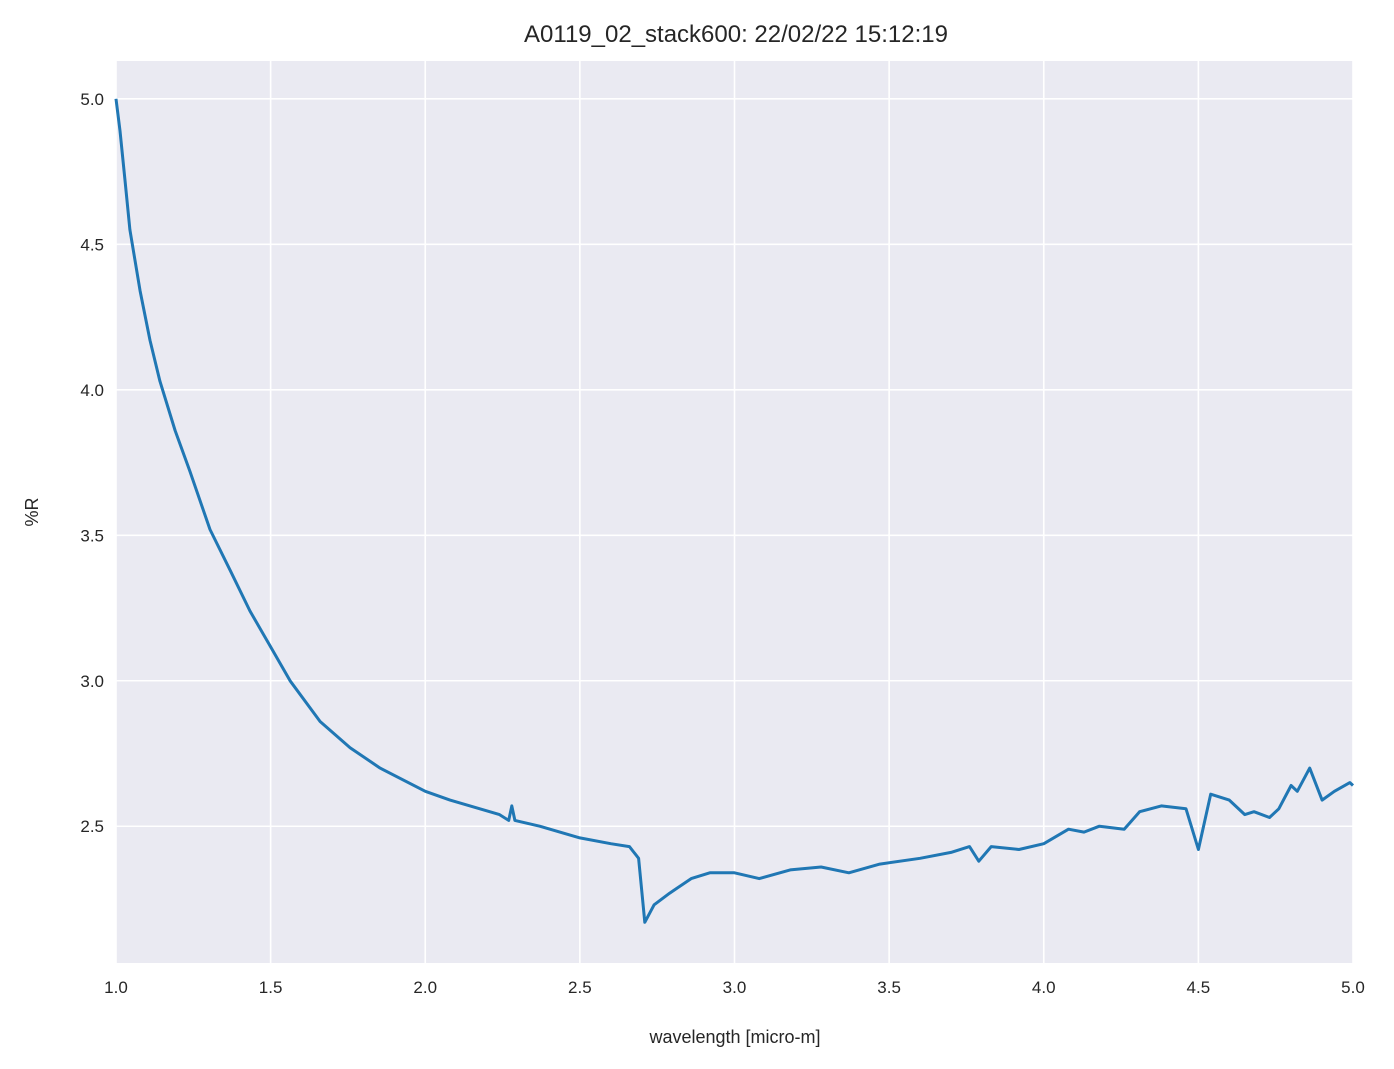 This screenshot has width=1394, height=1069. I want to click on y-axis-label: %R, so click(32, 511).